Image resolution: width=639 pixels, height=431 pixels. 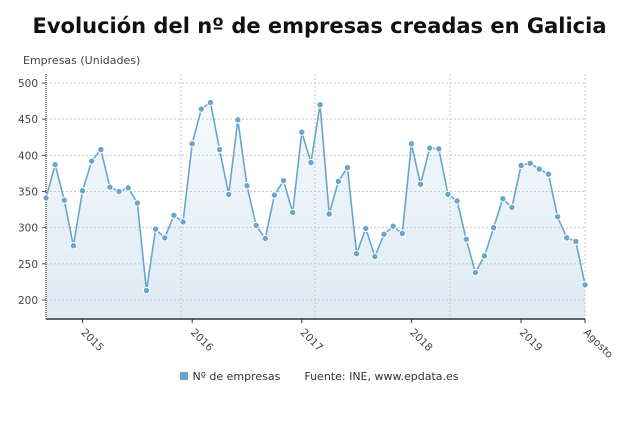 I want to click on x-tick-label: Agosto, so click(x=598, y=344).